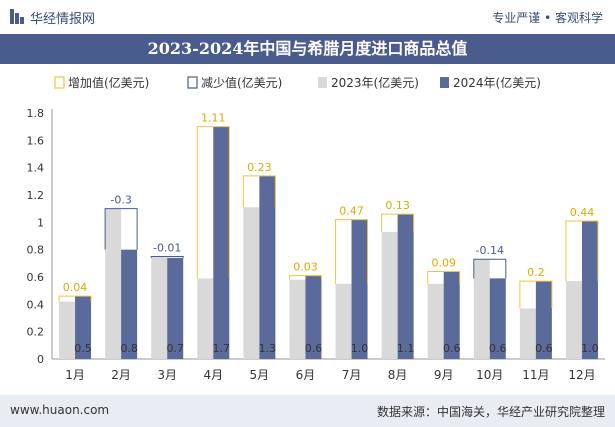 The width and height of the screenshot is (615, 427). What do you see at coordinates (490, 412) in the screenshot?
I see `data-source: 数据来源：中国海关，华经产业研究院整理` at bounding box center [490, 412].